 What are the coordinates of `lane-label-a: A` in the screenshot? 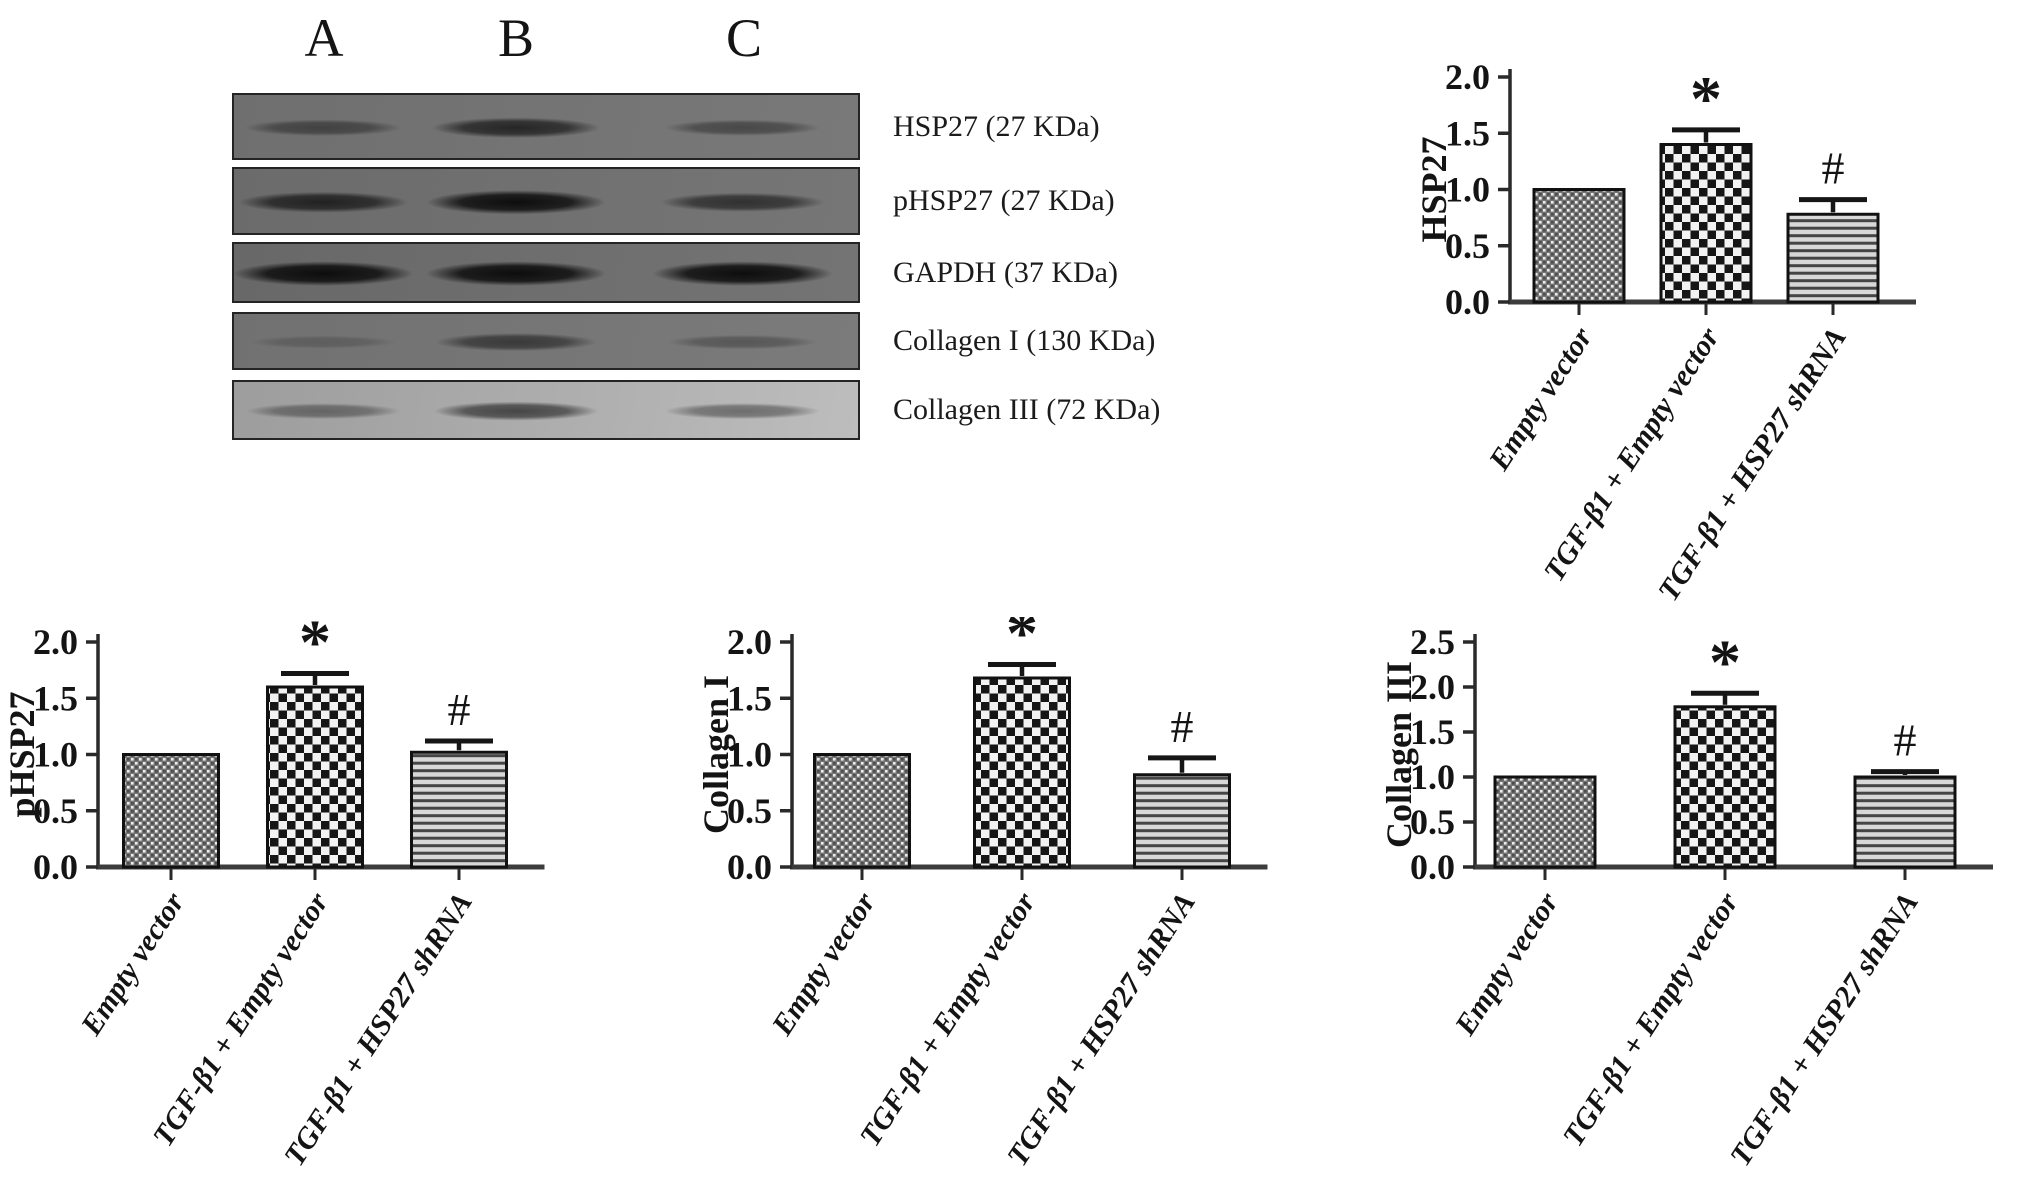 It's located at (324, 38).